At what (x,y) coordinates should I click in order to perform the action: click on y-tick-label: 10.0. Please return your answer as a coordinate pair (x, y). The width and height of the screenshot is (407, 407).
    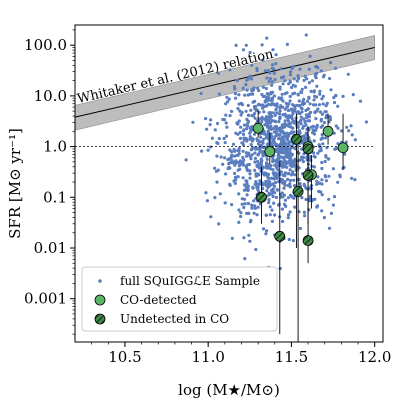
    Looking at the image, I should click on (50, 96).